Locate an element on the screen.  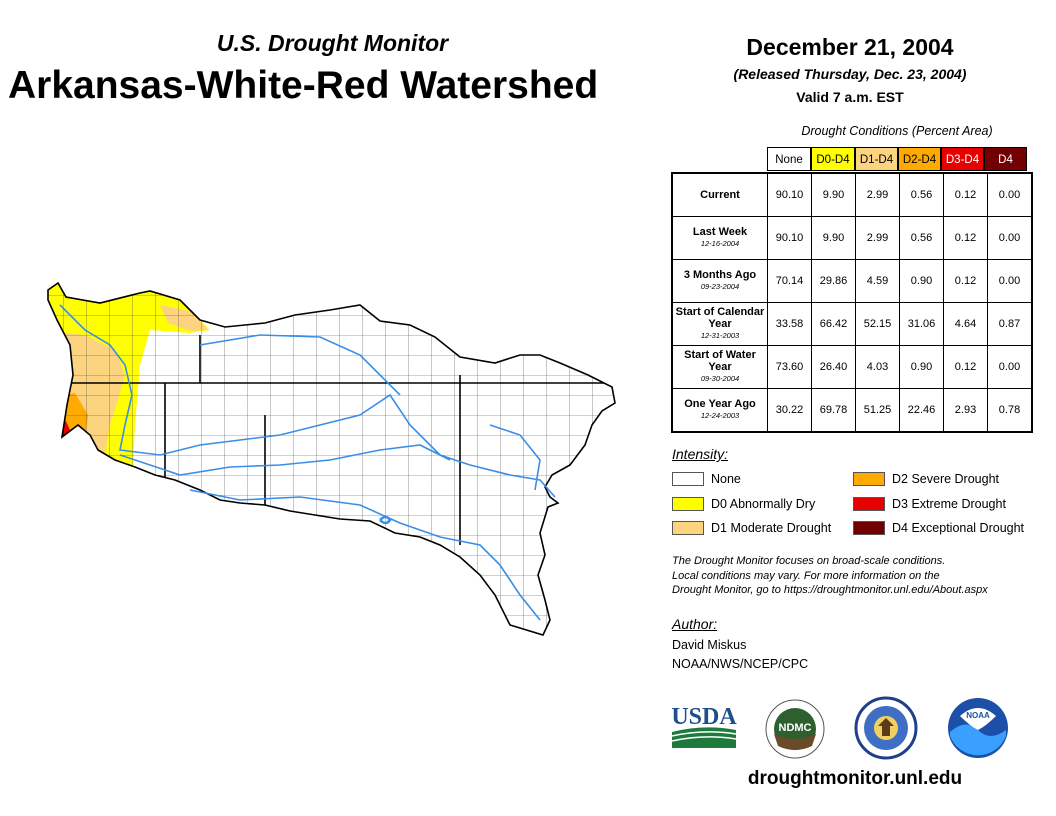
legend-title: Intensity: is located at coordinates (700, 454).